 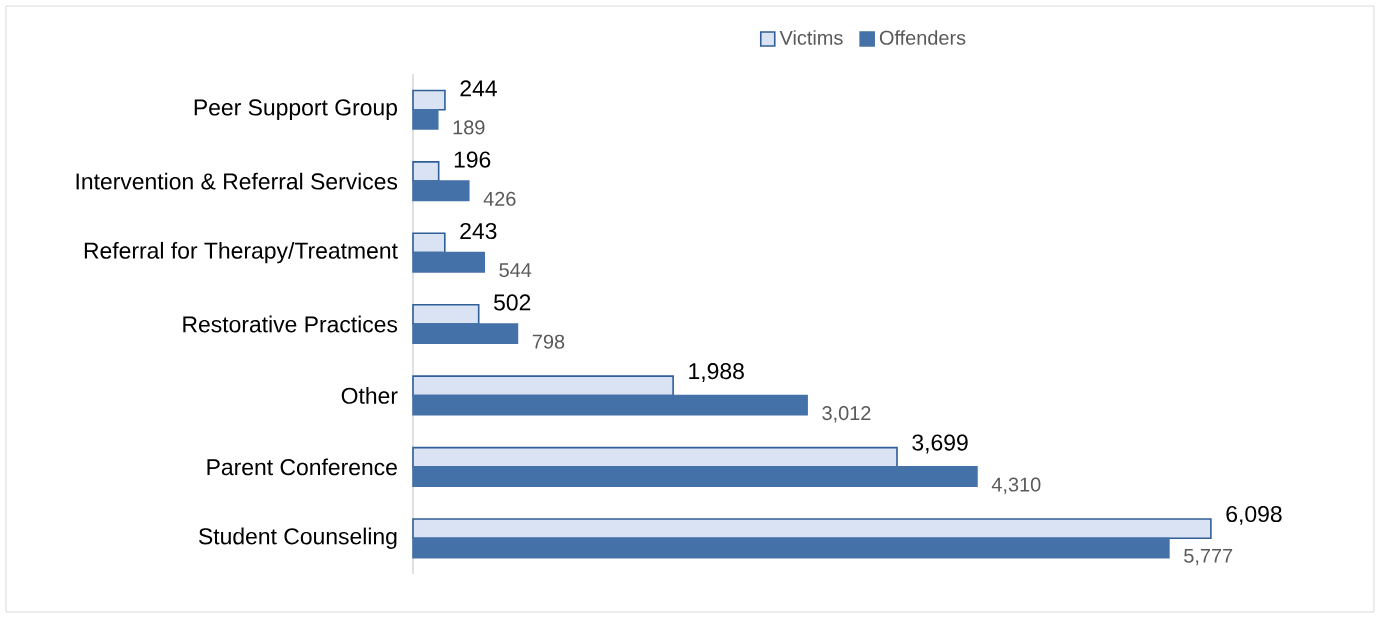 What do you see at coordinates (478, 88) in the screenshot?
I see `data-label: 244` at bounding box center [478, 88].